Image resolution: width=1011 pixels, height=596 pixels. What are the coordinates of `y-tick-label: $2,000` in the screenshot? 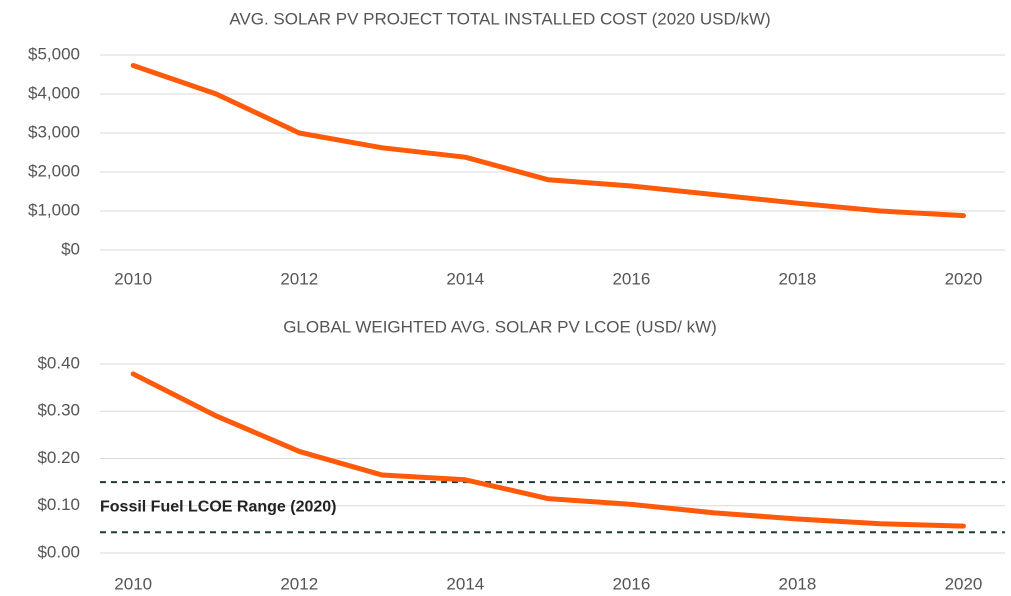 It's located at (54, 170).